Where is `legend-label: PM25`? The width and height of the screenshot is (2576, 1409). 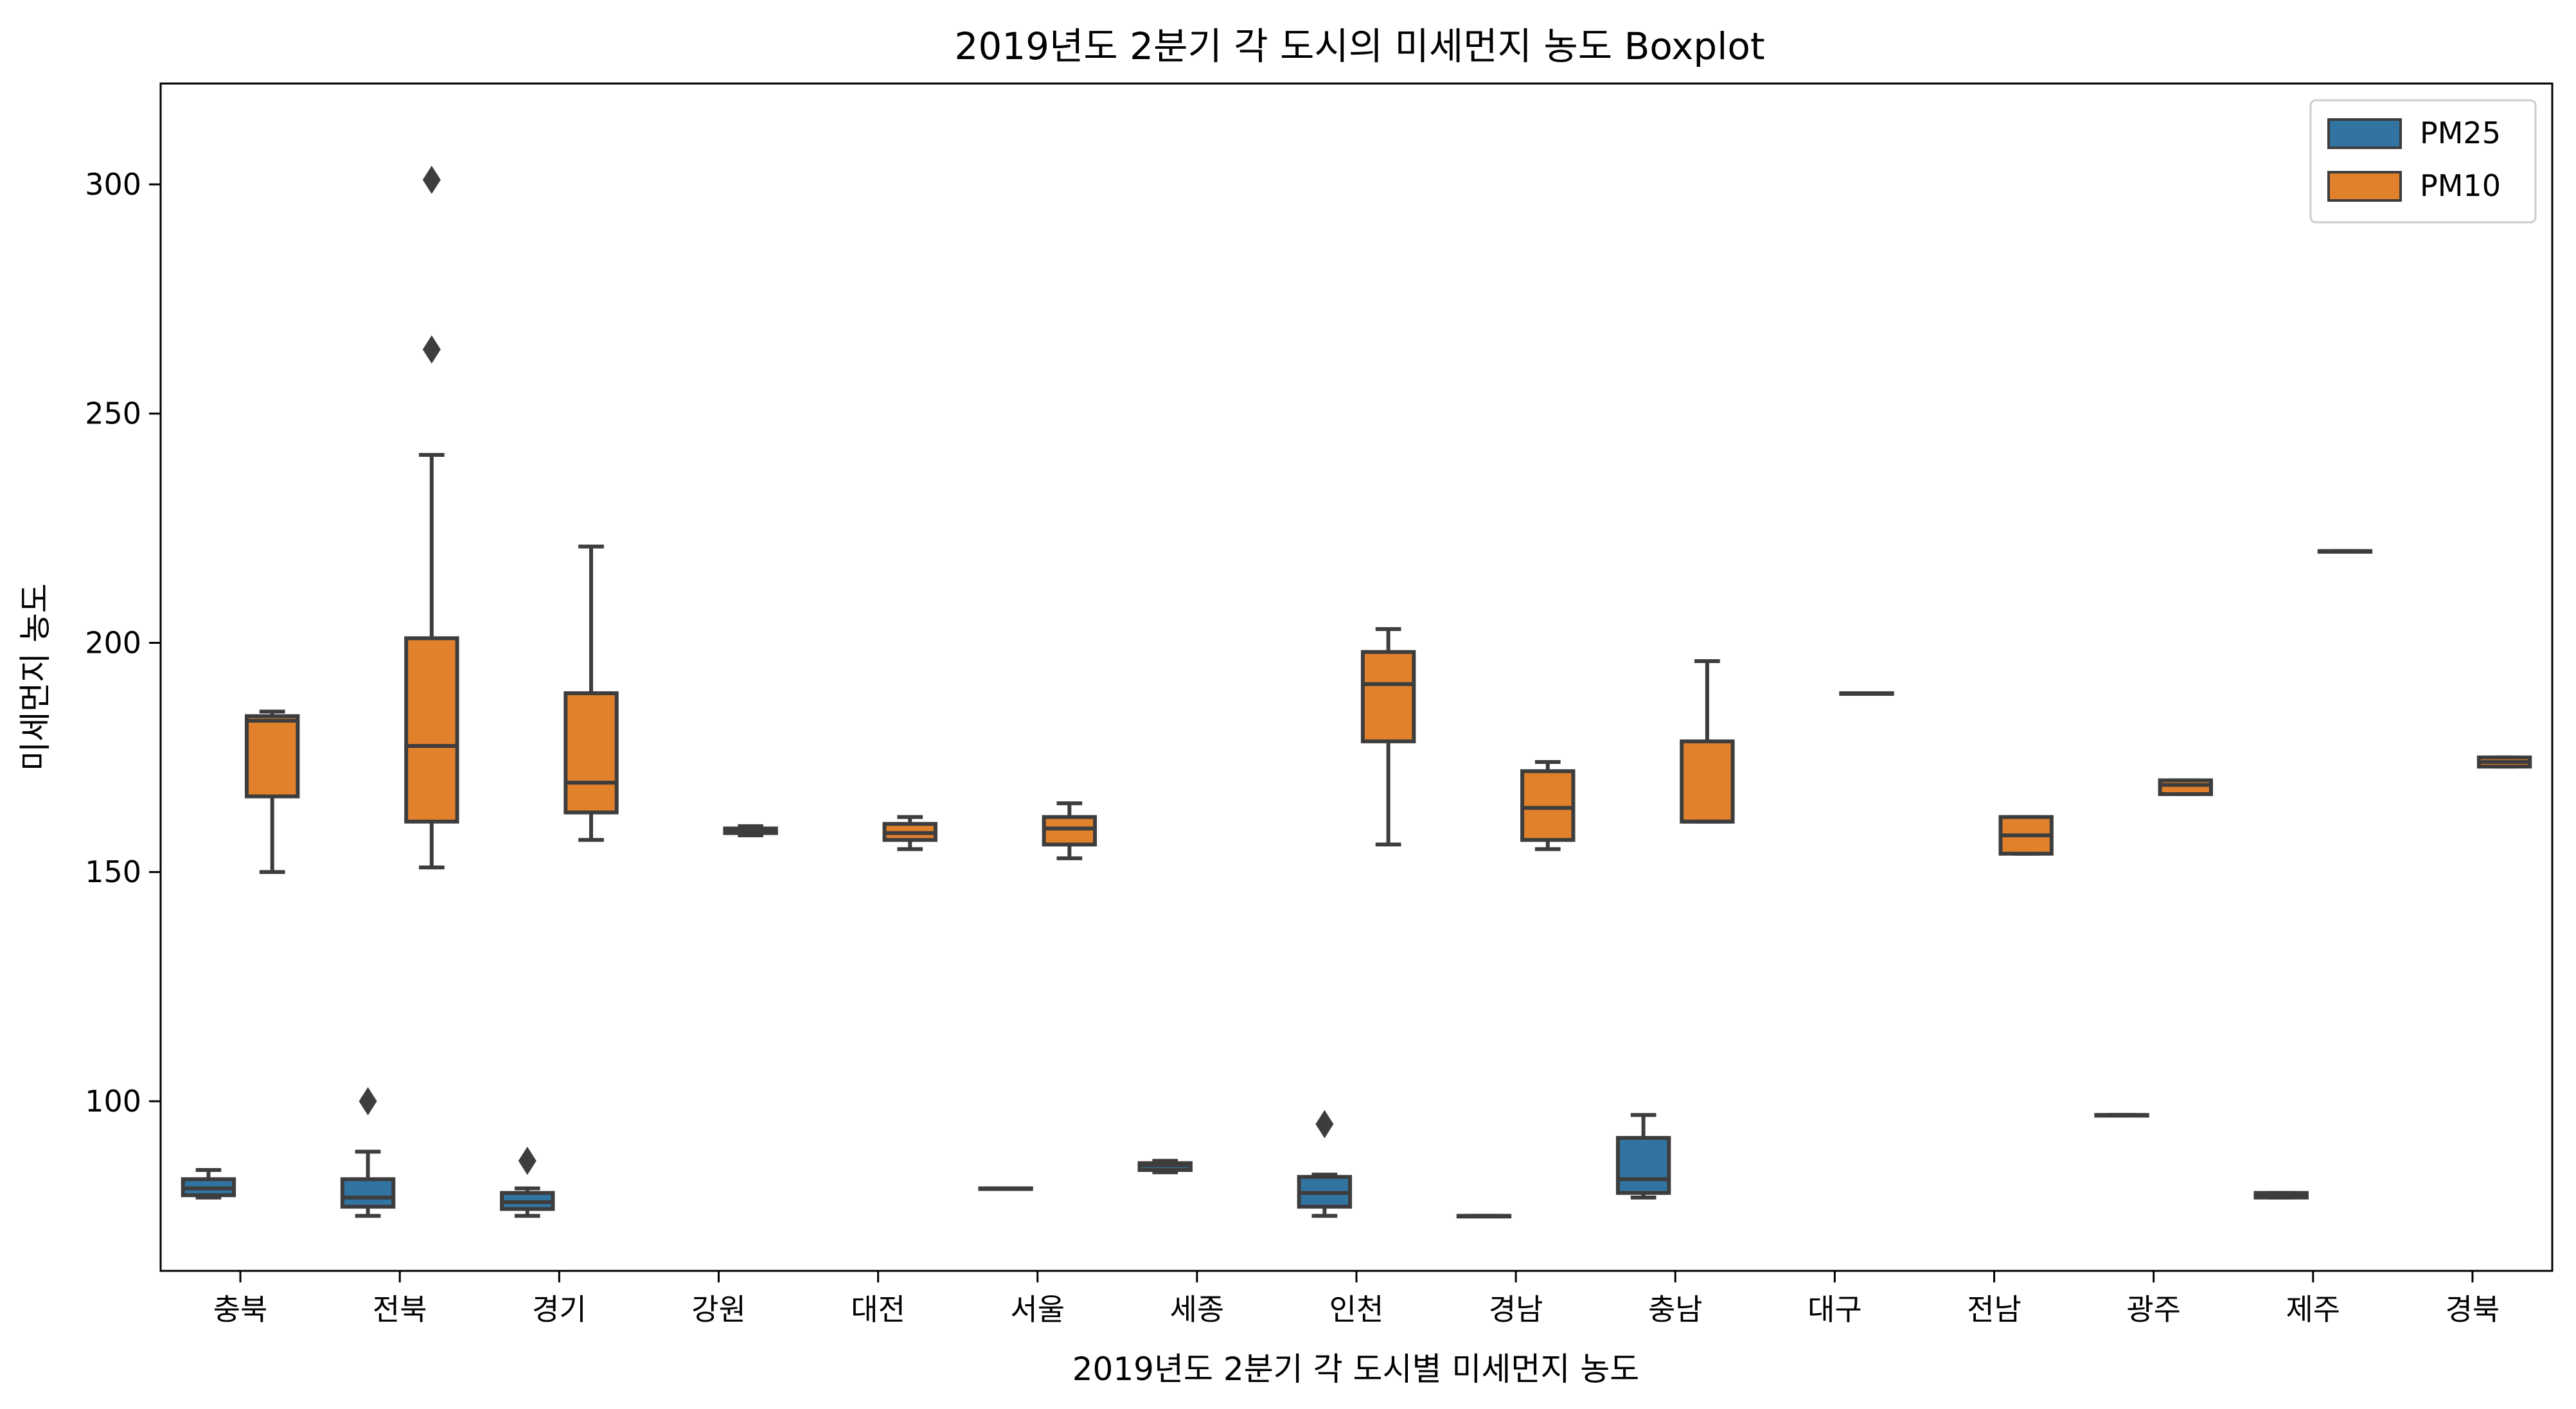 legend-label: PM25 is located at coordinates (2461, 133).